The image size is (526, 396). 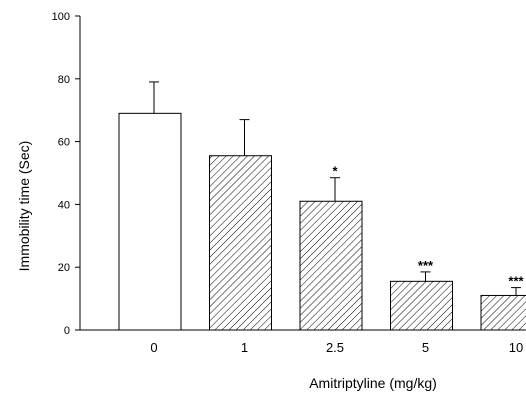 What do you see at coordinates (335, 171) in the screenshot?
I see `significance-label-2.5: *` at bounding box center [335, 171].